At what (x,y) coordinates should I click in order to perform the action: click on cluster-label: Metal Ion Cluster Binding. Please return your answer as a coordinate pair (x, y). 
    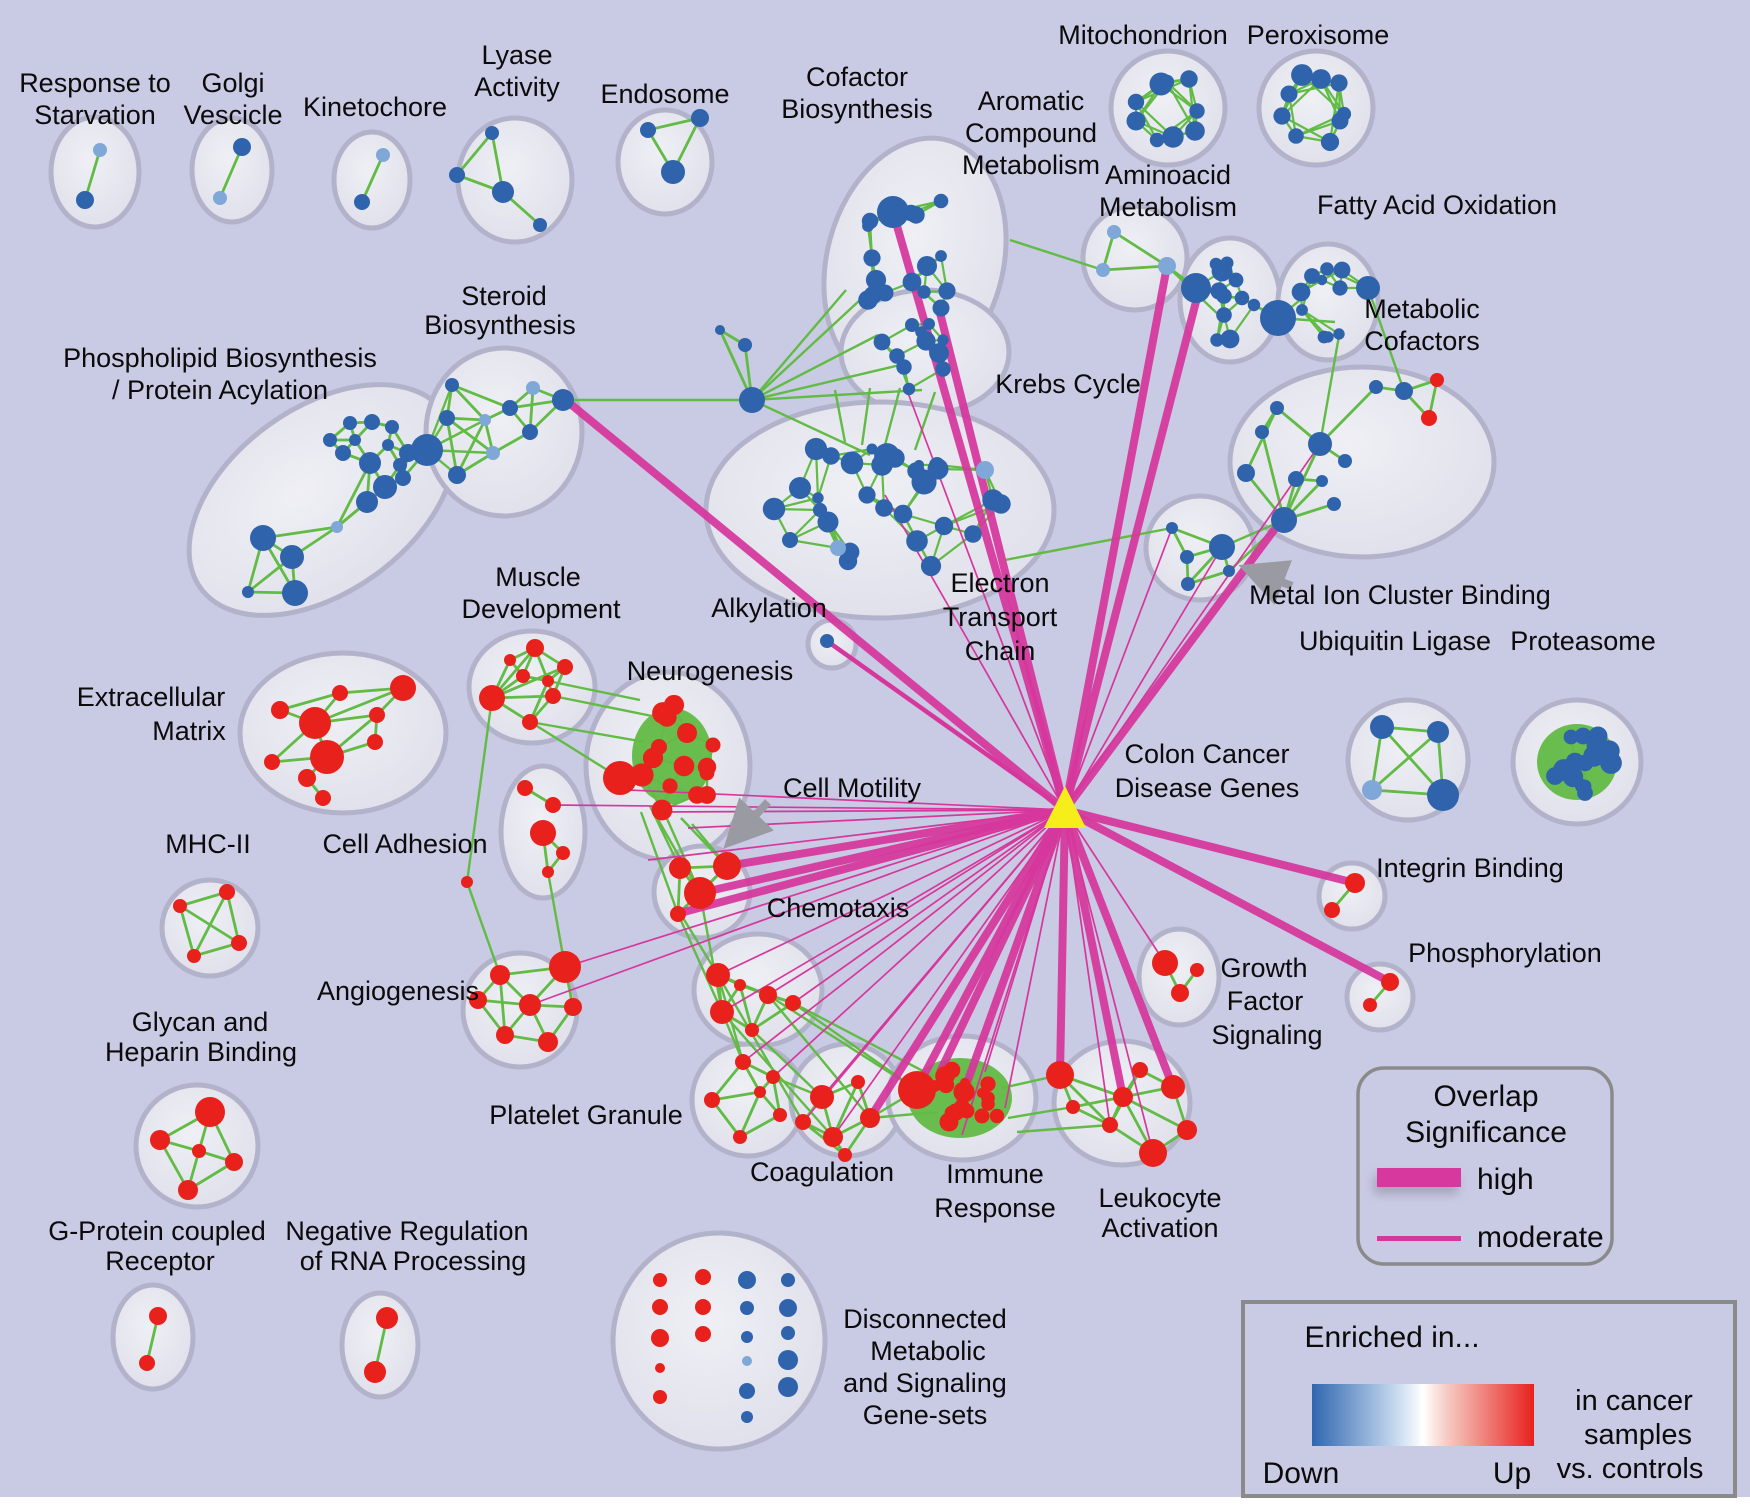
    Looking at the image, I should click on (1400, 595).